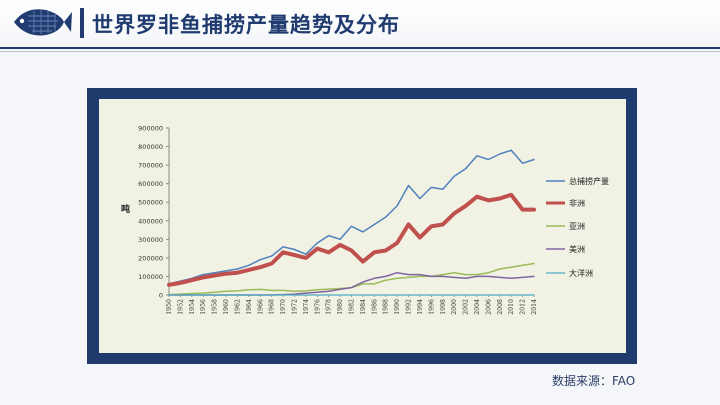  Describe the element at coordinates (161, 296) in the screenshot. I see `y-tick-label: 0` at that location.